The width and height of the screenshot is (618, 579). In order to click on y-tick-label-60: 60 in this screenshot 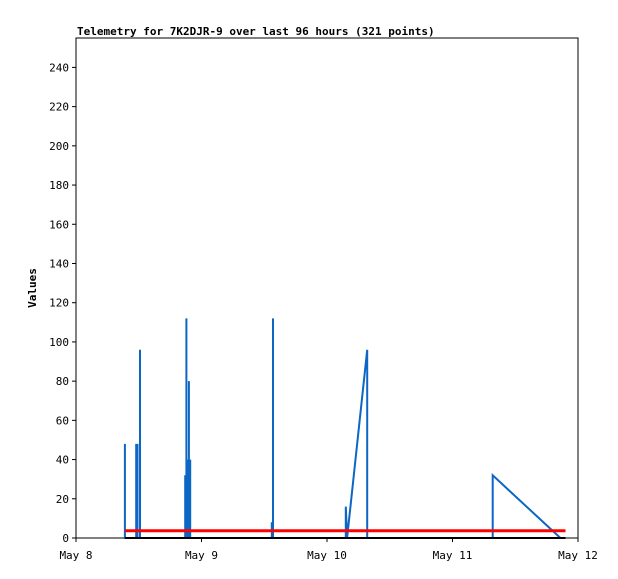, I will do `click(62, 420)`.